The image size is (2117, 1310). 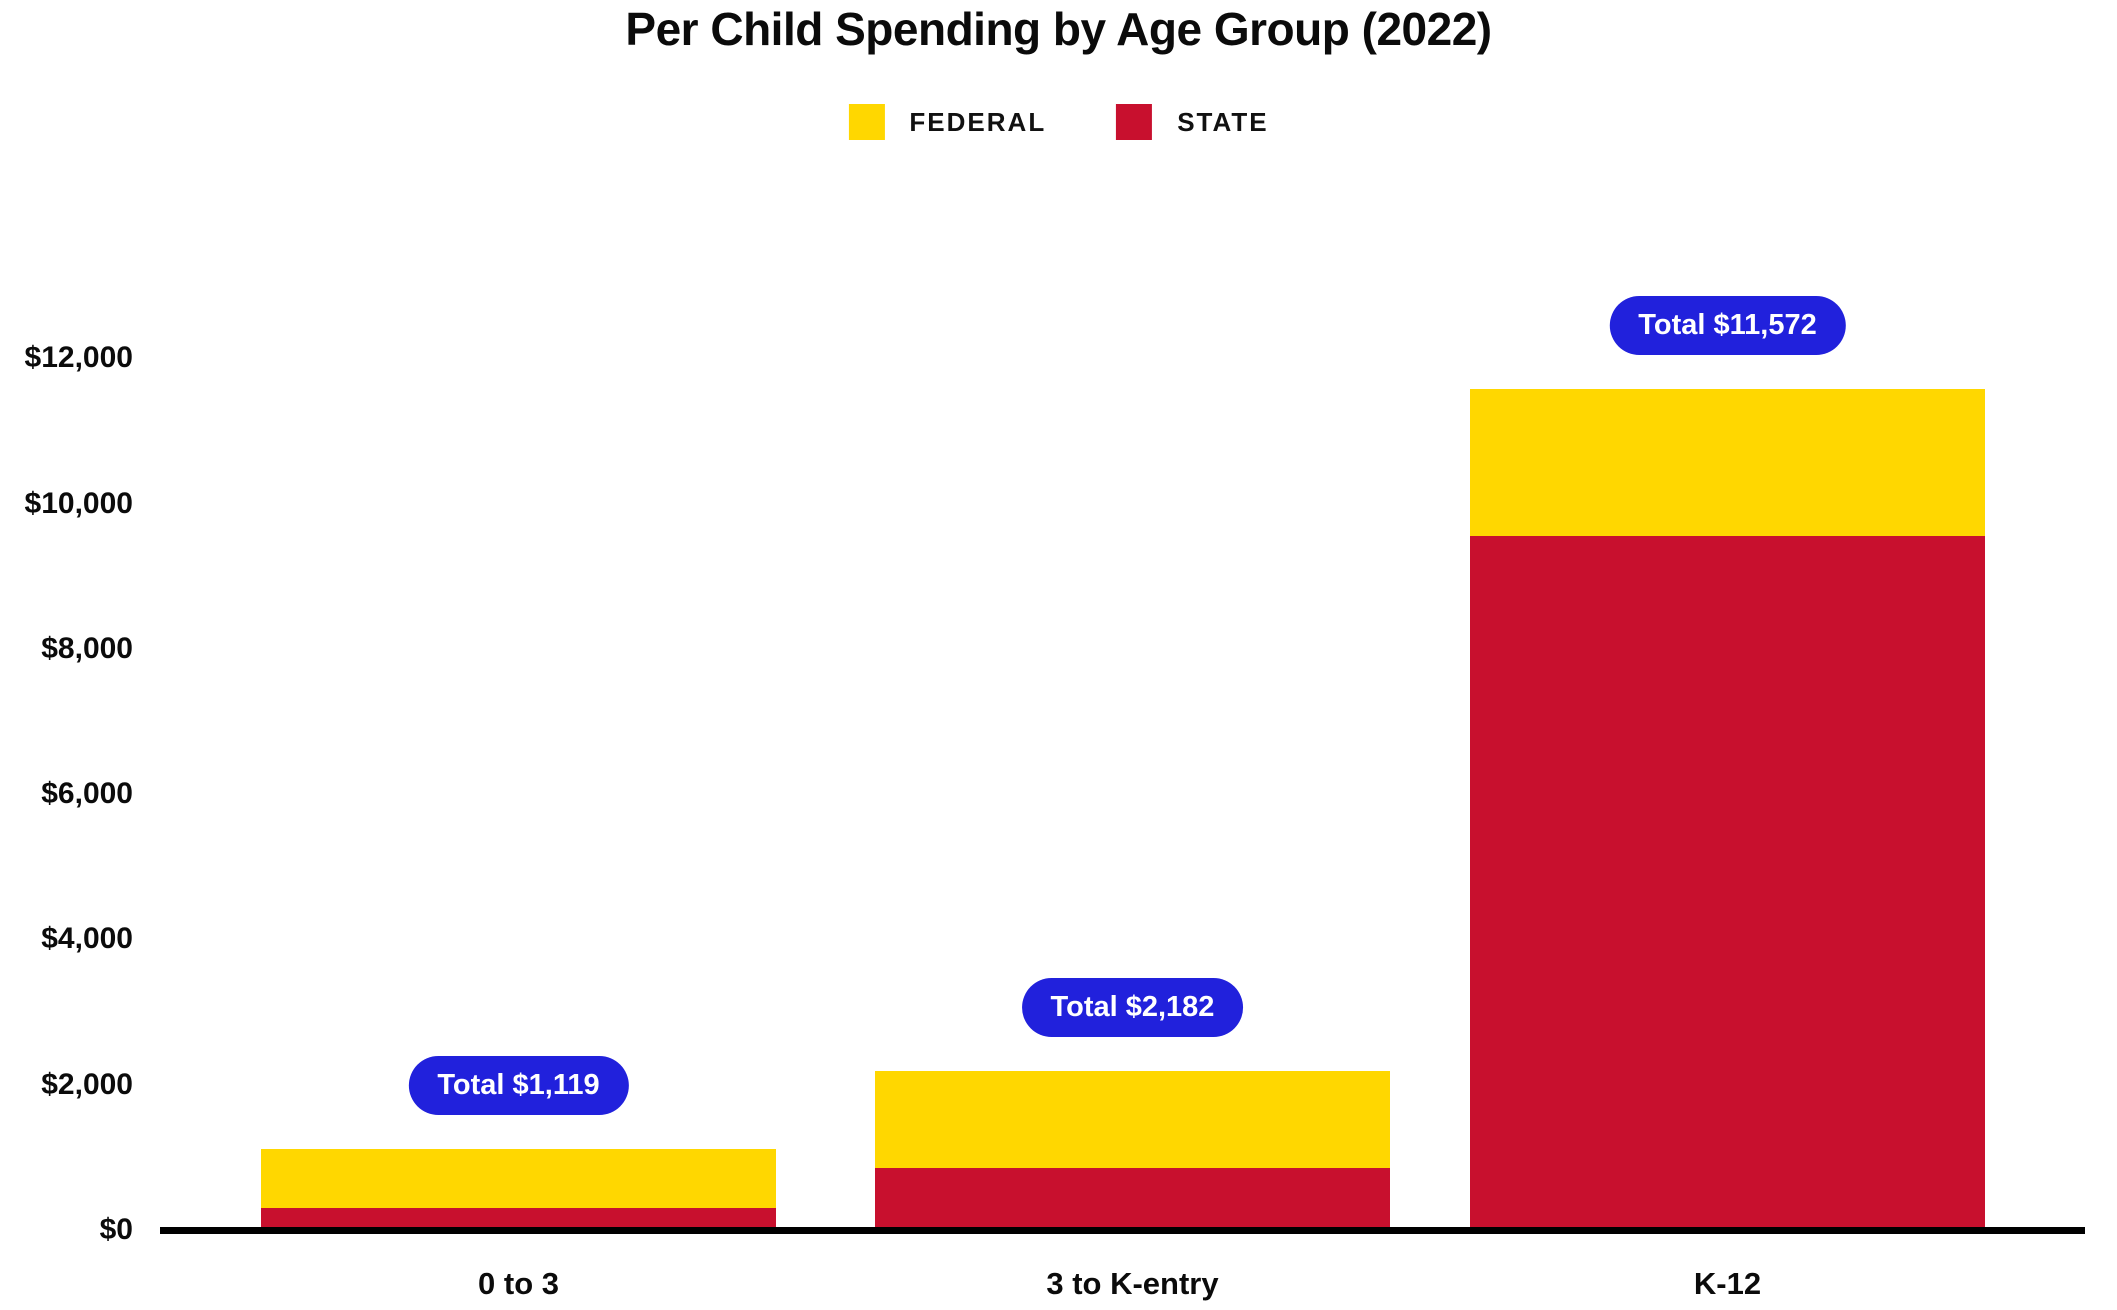 I want to click on x-axis-category-label: 0 to 3, so click(x=518, y=1283).